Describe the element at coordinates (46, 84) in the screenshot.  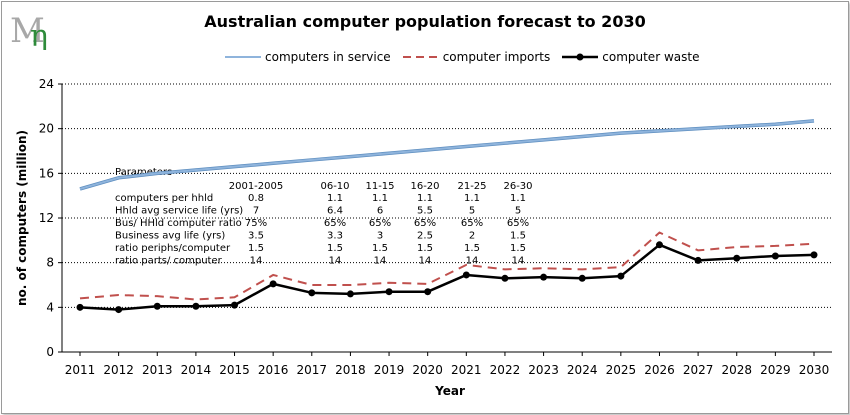
I see `y-tick-label: 24` at that location.